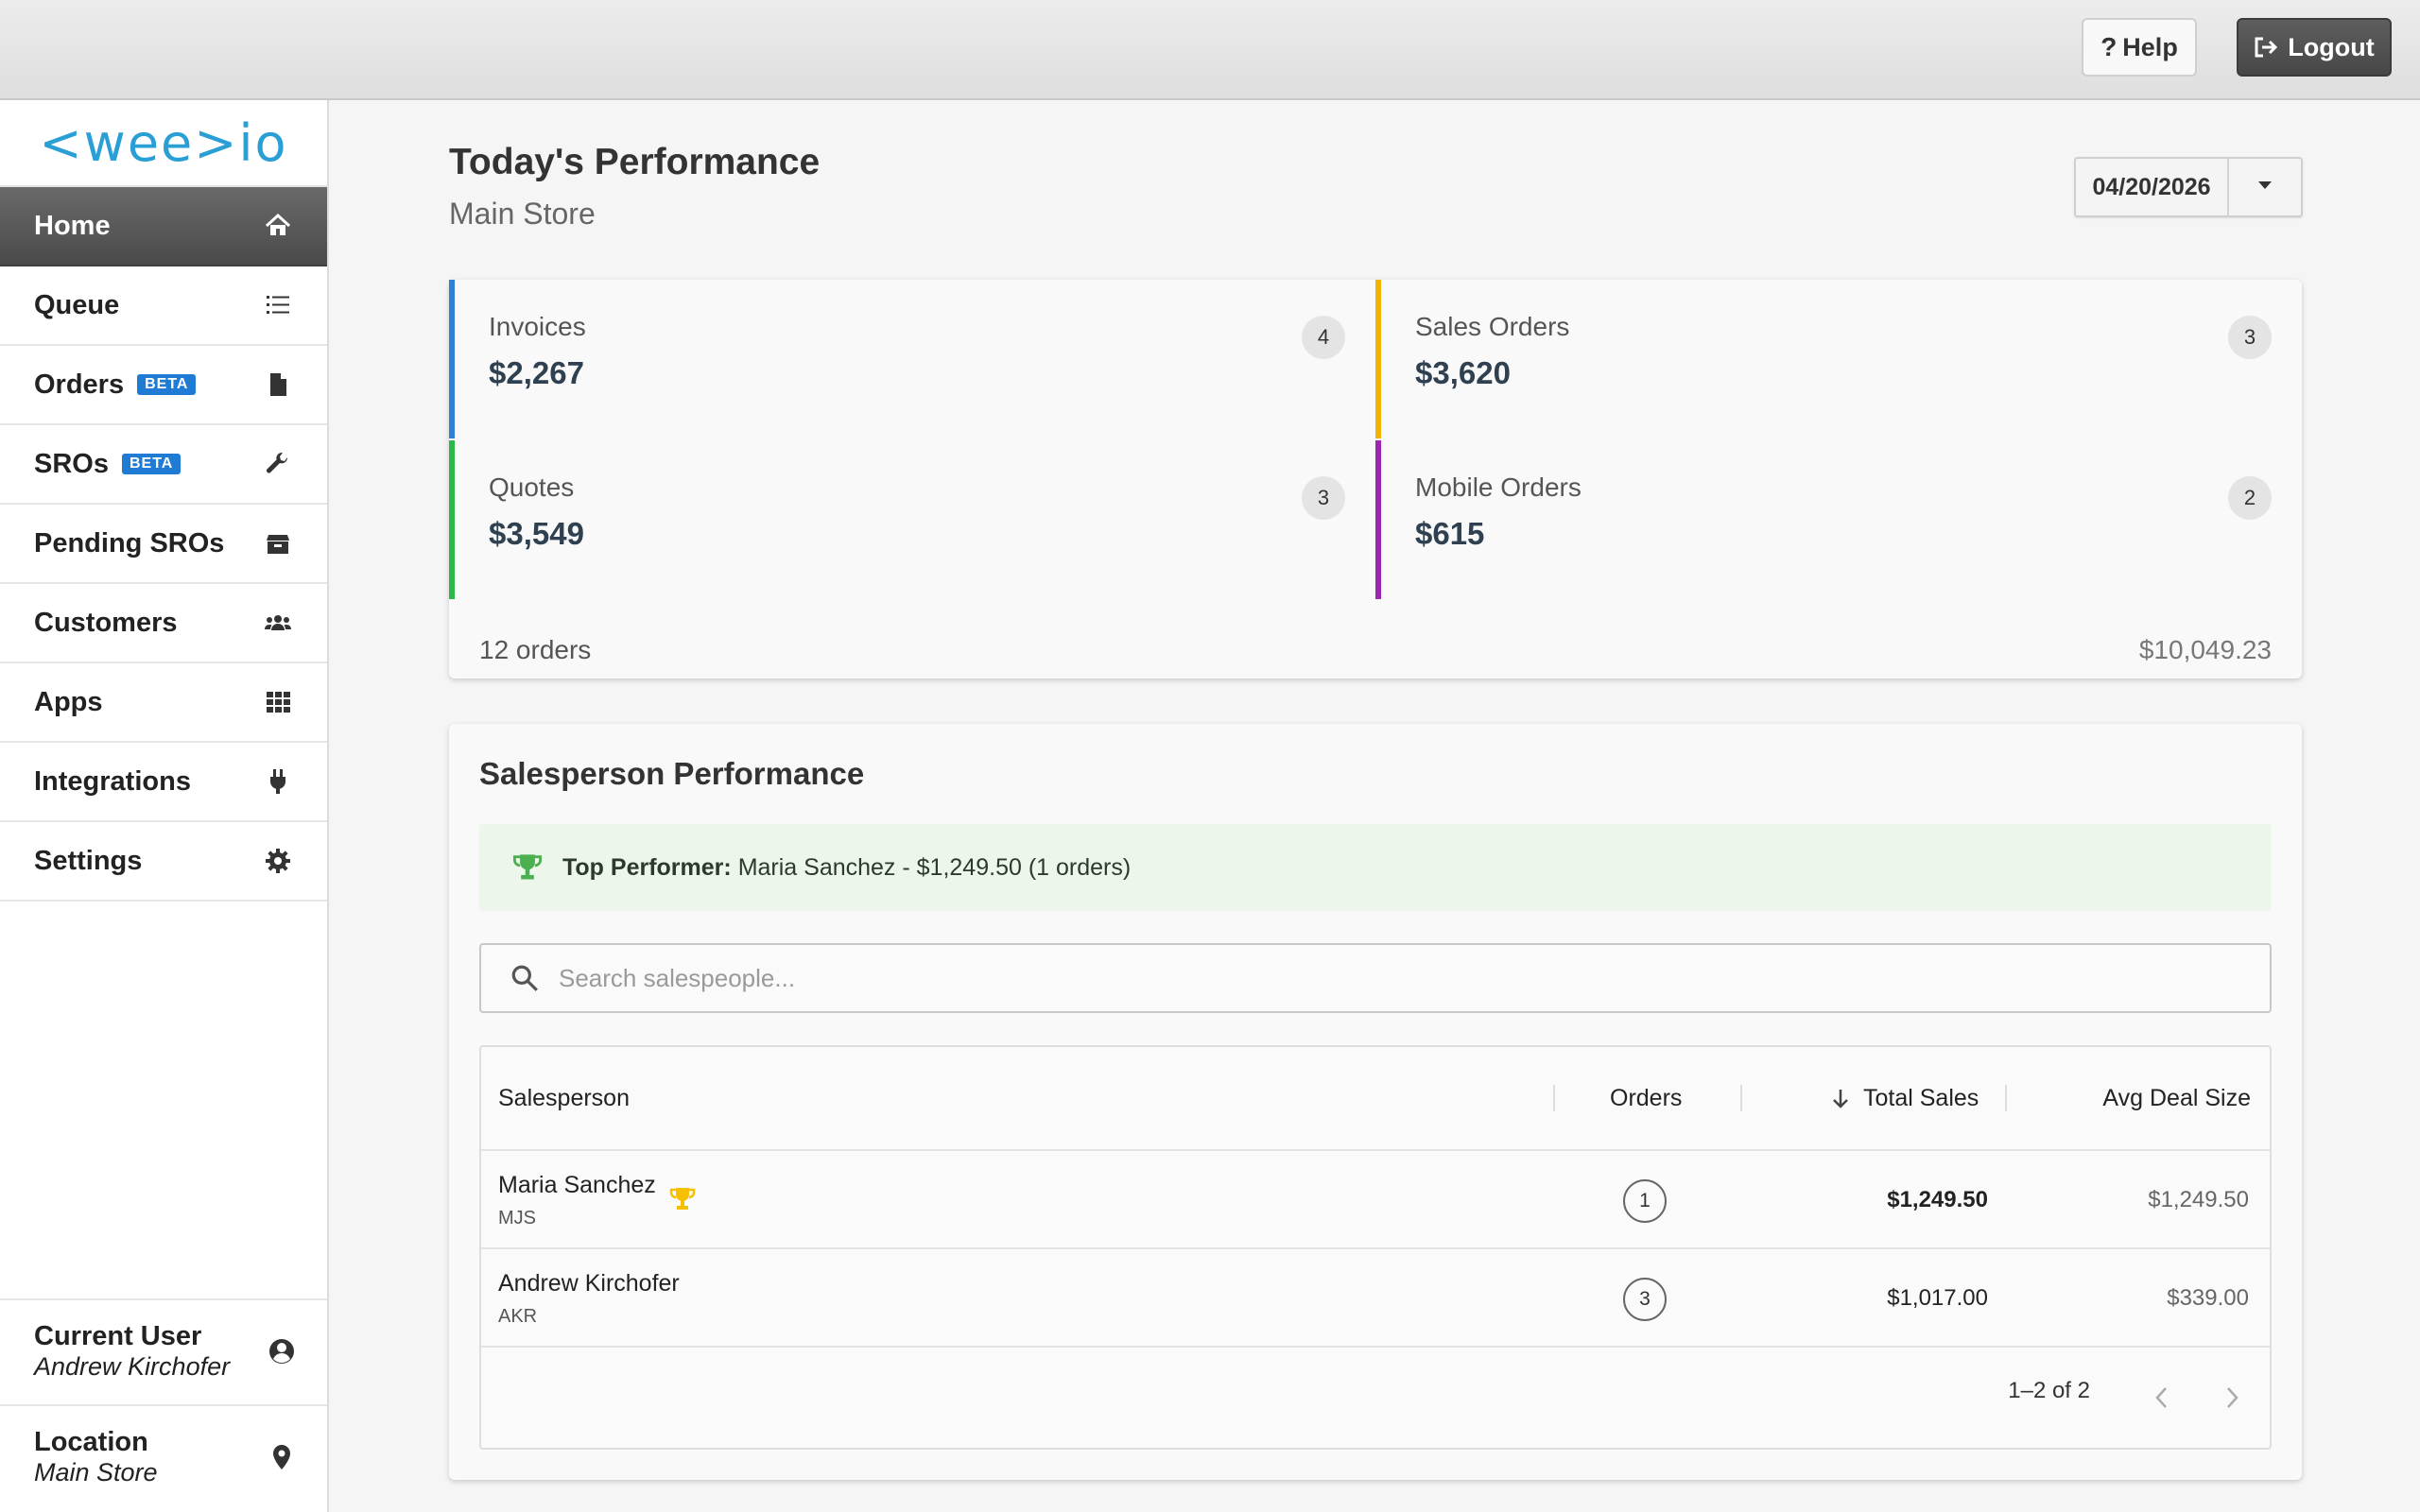  Describe the element at coordinates (1837, 359) in the screenshot. I see `stat-sales-orders: Sales Orders $3,620 3` at that location.